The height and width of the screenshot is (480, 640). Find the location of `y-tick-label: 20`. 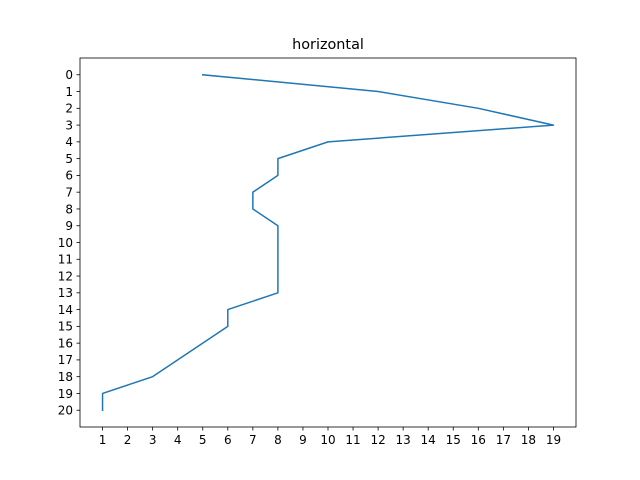

y-tick-label: 20 is located at coordinates (65, 411).